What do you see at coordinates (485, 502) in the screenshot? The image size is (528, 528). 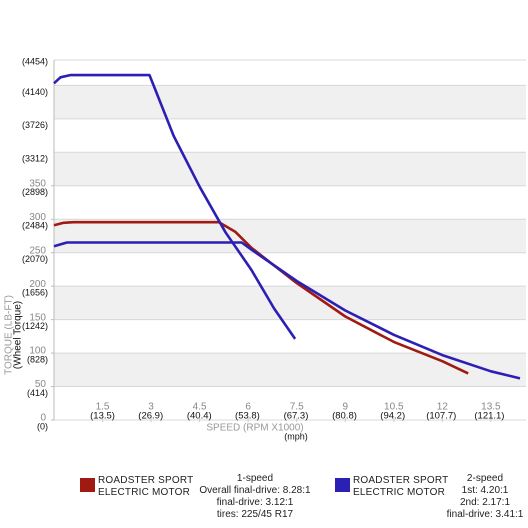 I see `legend-note: 2nd: 2.17:1` at bounding box center [485, 502].